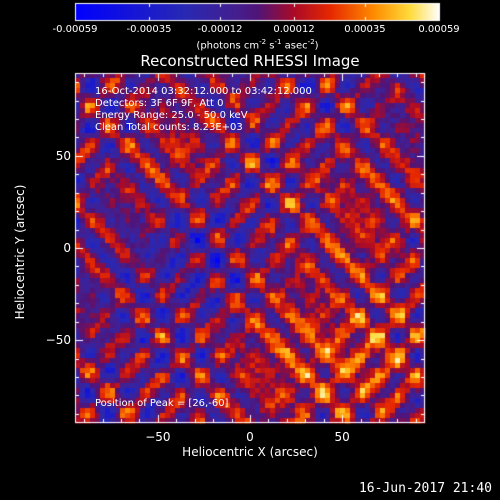  I want to click on y-tick-label: 50, so click(63, 155).